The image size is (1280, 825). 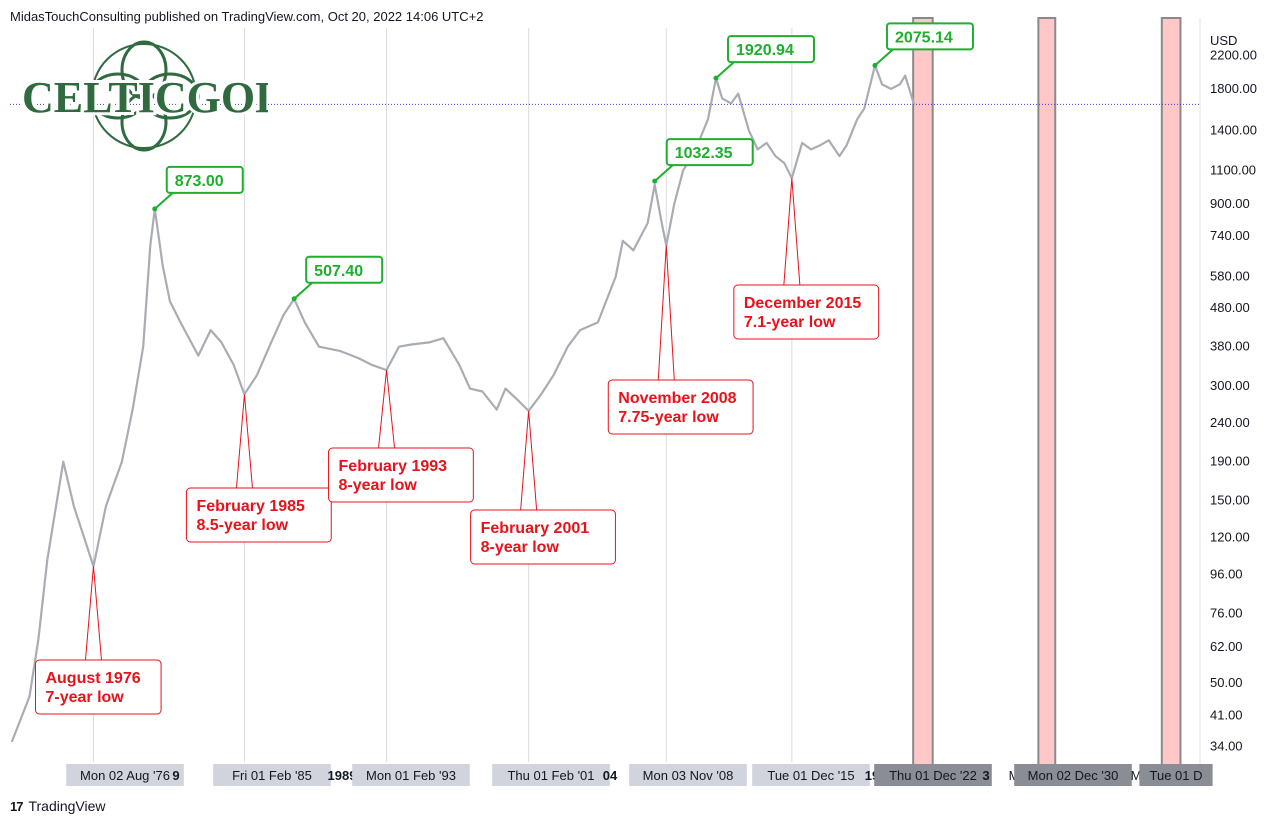 What do you see at coordinates (199, 181) in the screenshot?
I see `peak-label: 873.00` at bounding box center [199, 181].